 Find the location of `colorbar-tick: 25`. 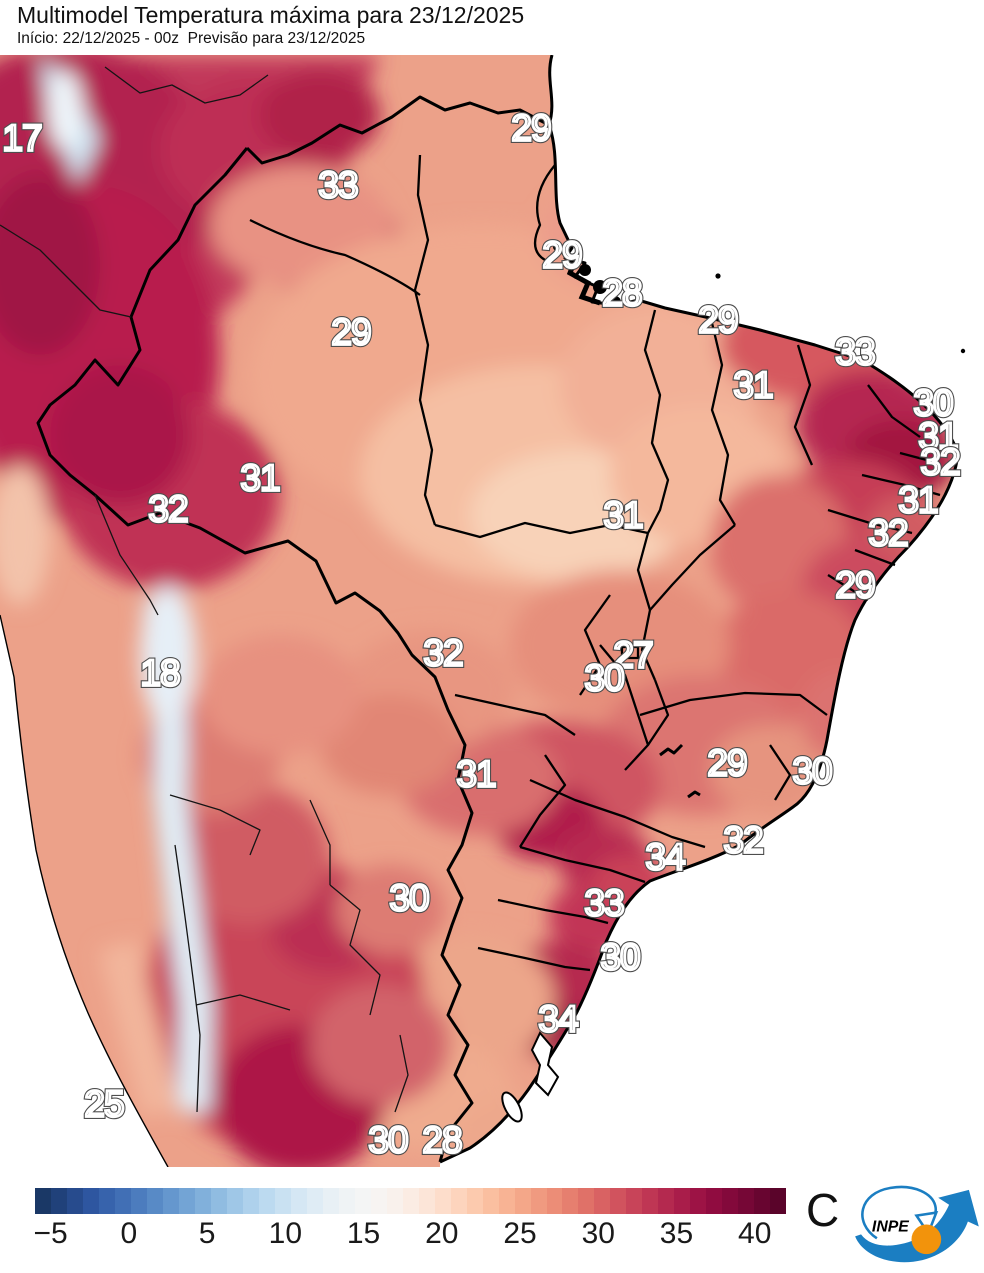

colorbar-tick: 25 is located at coordinates (520, 1233).